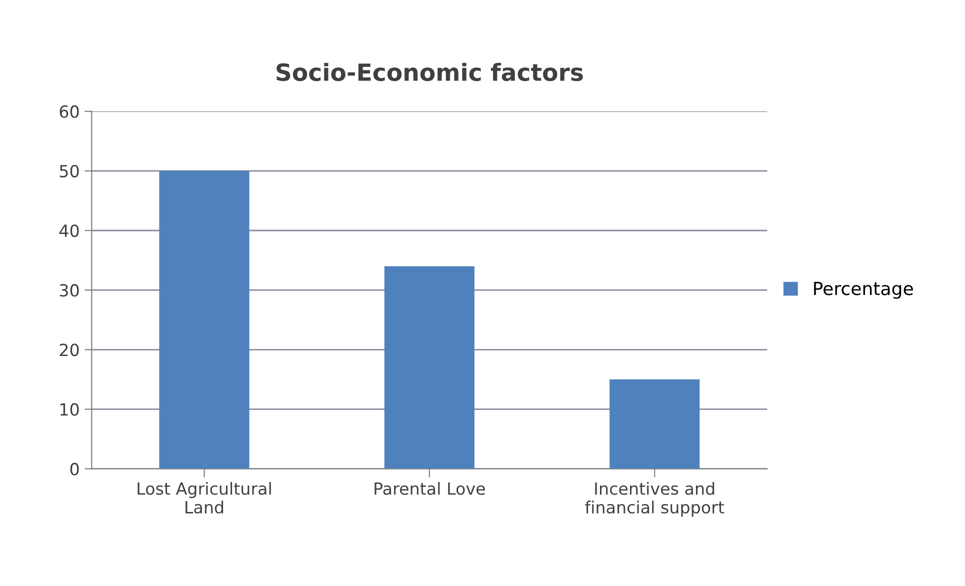  I want to click on chart-title: Socio-Economic factors, so click(429, 72).